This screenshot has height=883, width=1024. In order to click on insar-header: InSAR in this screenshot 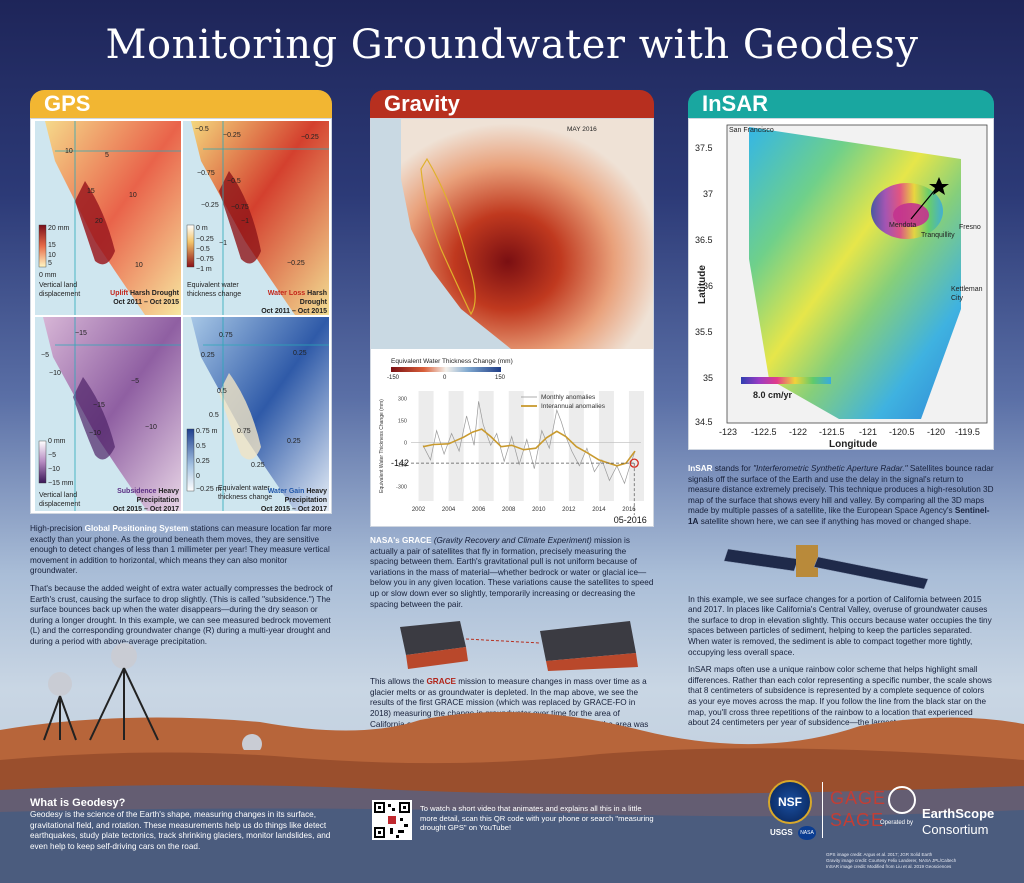, I will do `click(841, 104)`.